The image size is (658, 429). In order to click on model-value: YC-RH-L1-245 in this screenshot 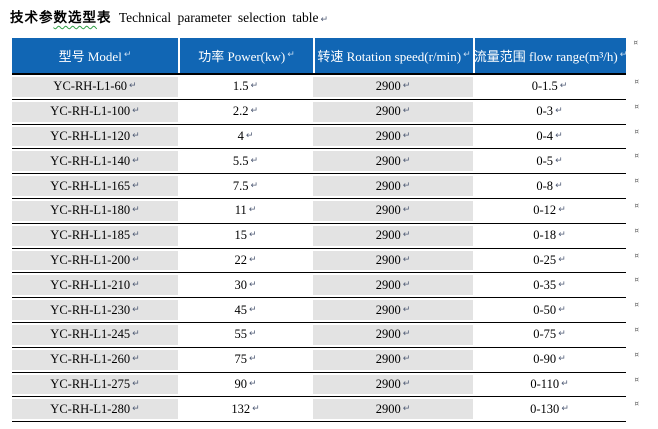, I will do `click(90, 334)`.